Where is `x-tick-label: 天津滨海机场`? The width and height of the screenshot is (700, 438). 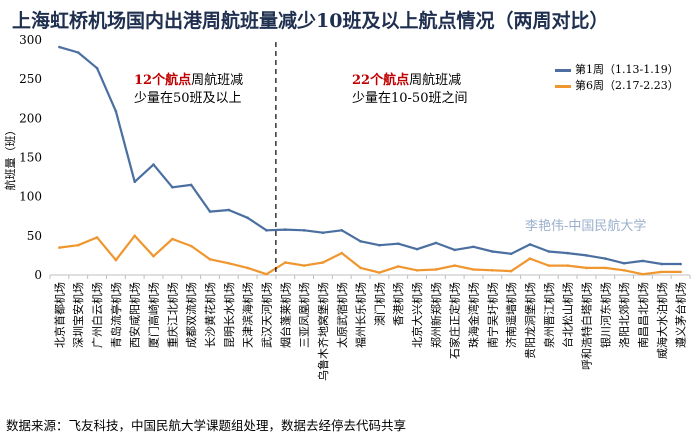 x-tick-label: 天津滨海机场 is located at coordinates (248, 315).